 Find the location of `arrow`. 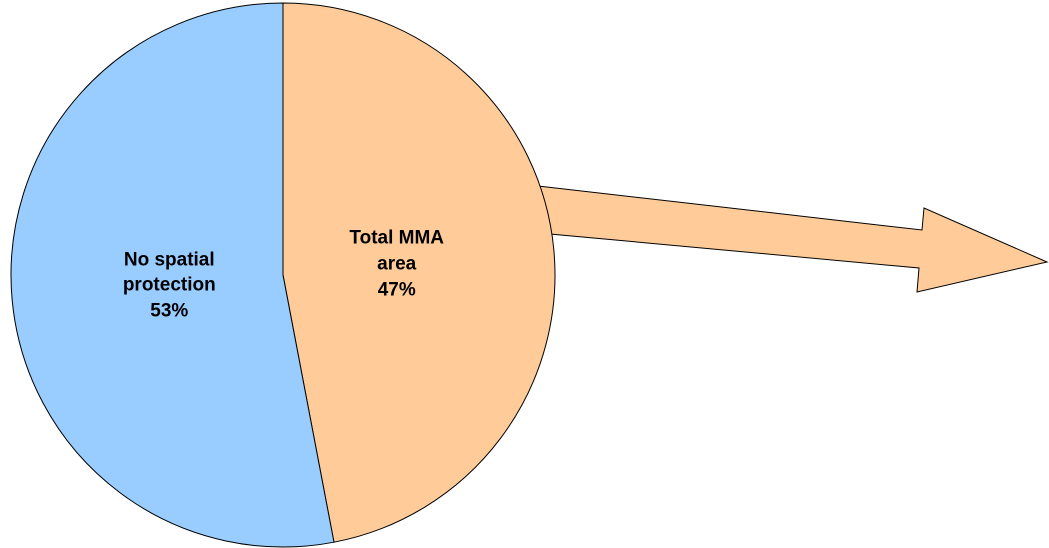

arrow is located at coordinates (793, 239).